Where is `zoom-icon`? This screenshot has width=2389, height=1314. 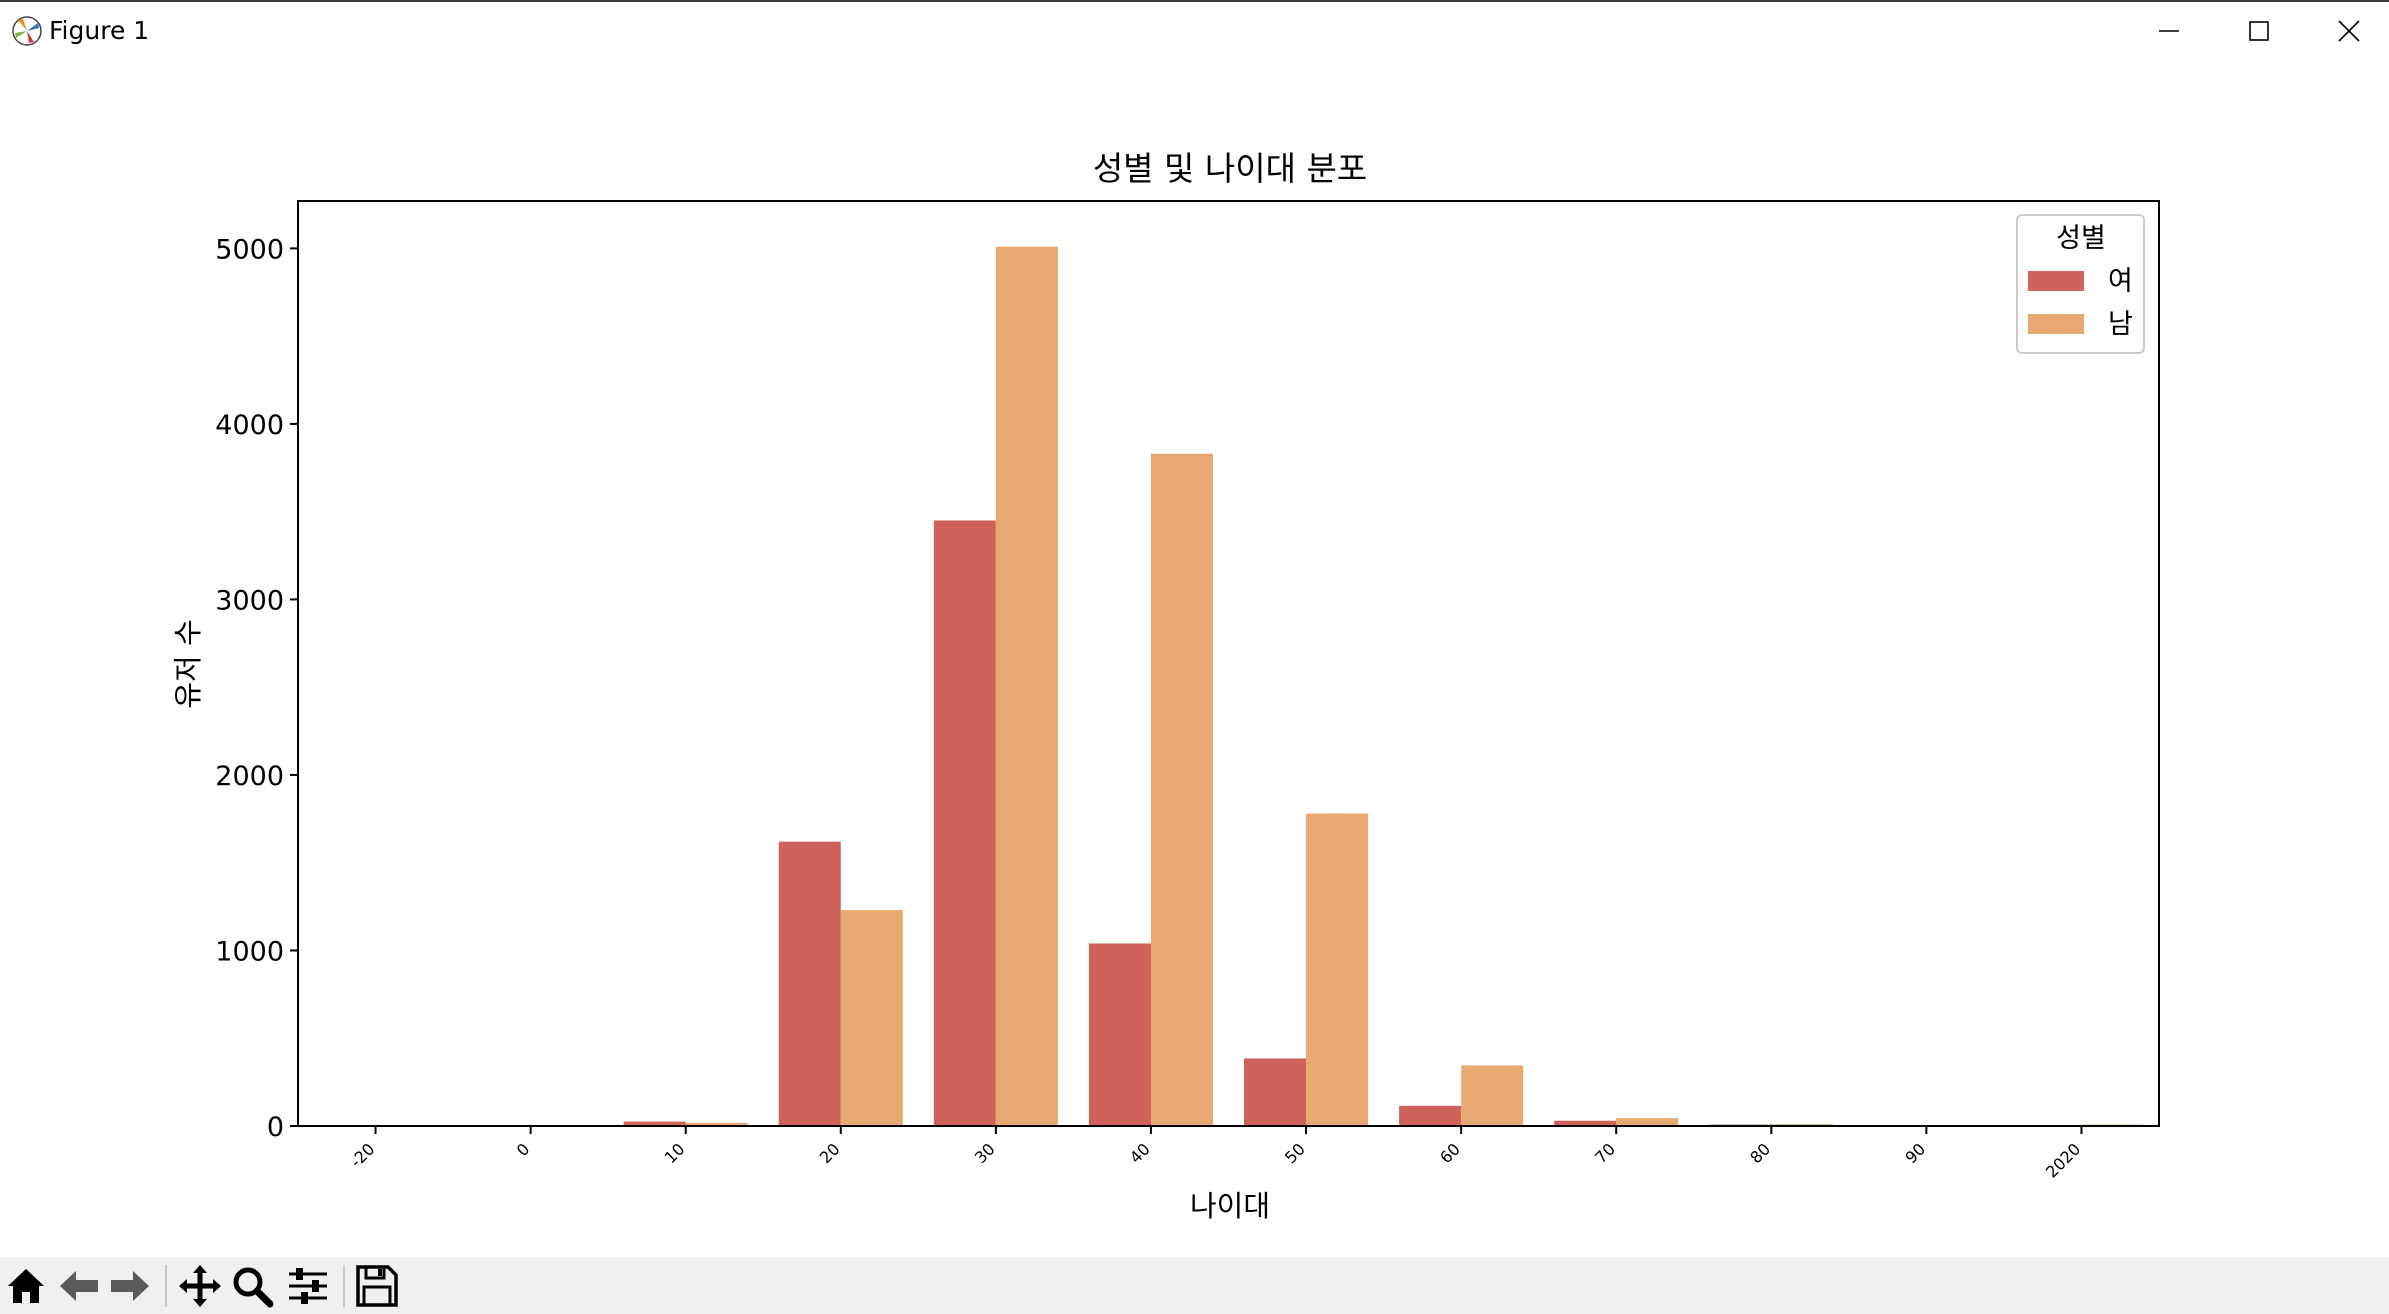
zoom-icon is located at coordinates (253, 1287).